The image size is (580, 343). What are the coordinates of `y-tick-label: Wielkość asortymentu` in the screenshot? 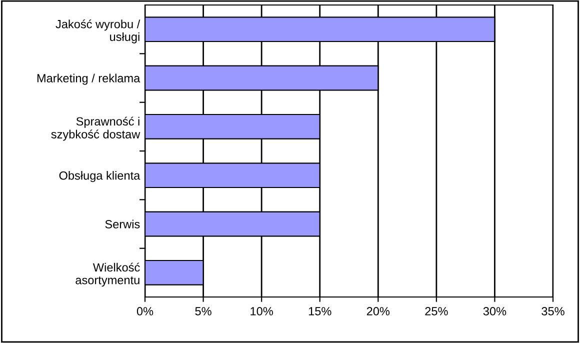 It's located at (108, 274).